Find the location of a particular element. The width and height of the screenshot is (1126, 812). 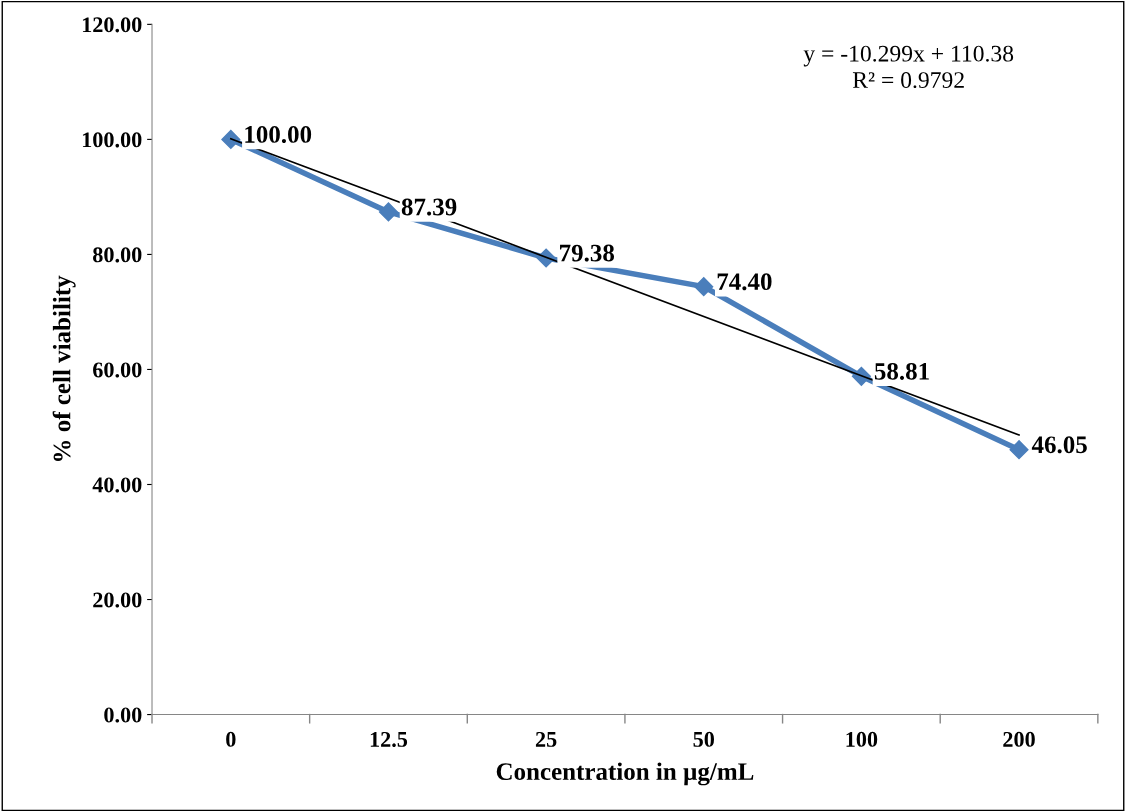

x-axis-title: Concentration in µg/mL is located at coordinates (625, 774).